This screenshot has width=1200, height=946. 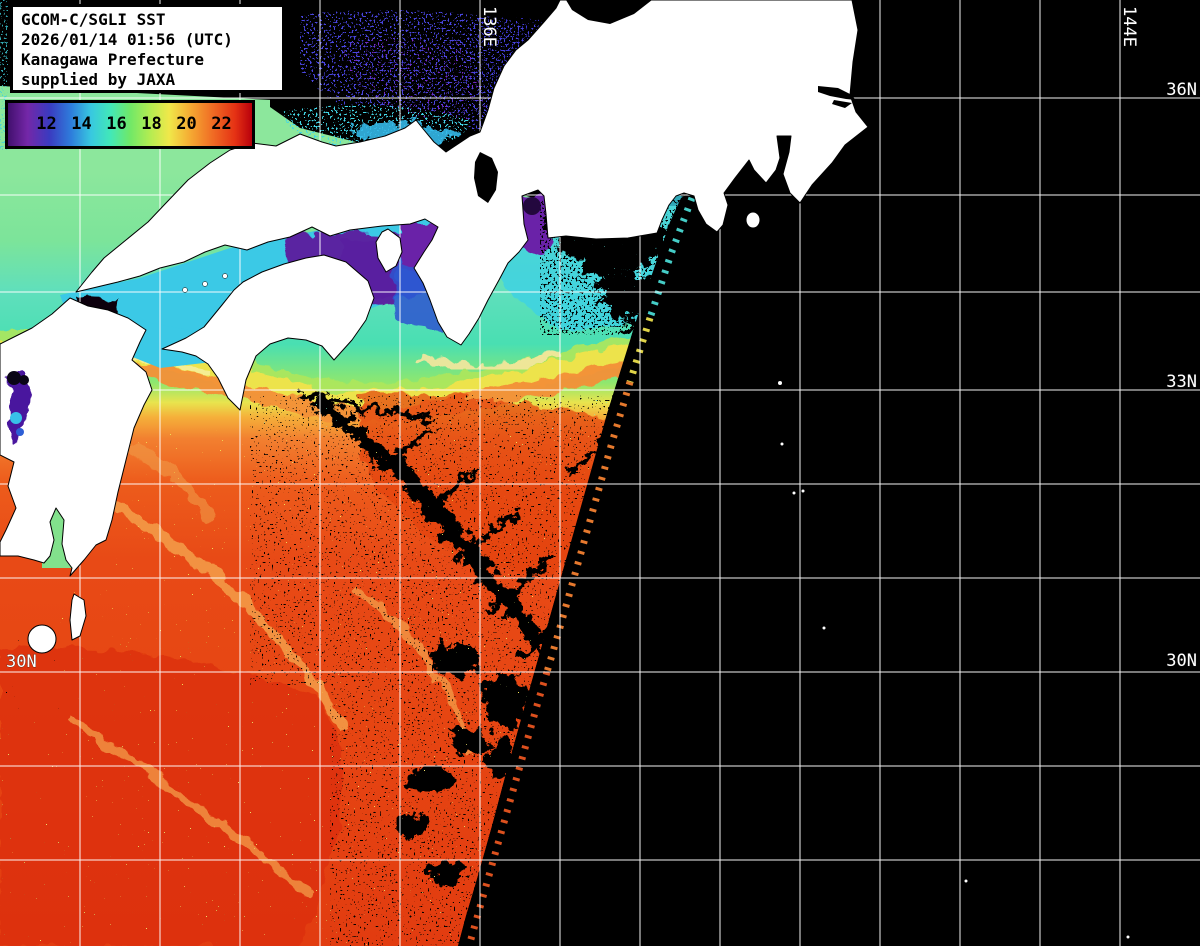 I want to click on lake-kasumigaura-south, so click(x=842, y=104).